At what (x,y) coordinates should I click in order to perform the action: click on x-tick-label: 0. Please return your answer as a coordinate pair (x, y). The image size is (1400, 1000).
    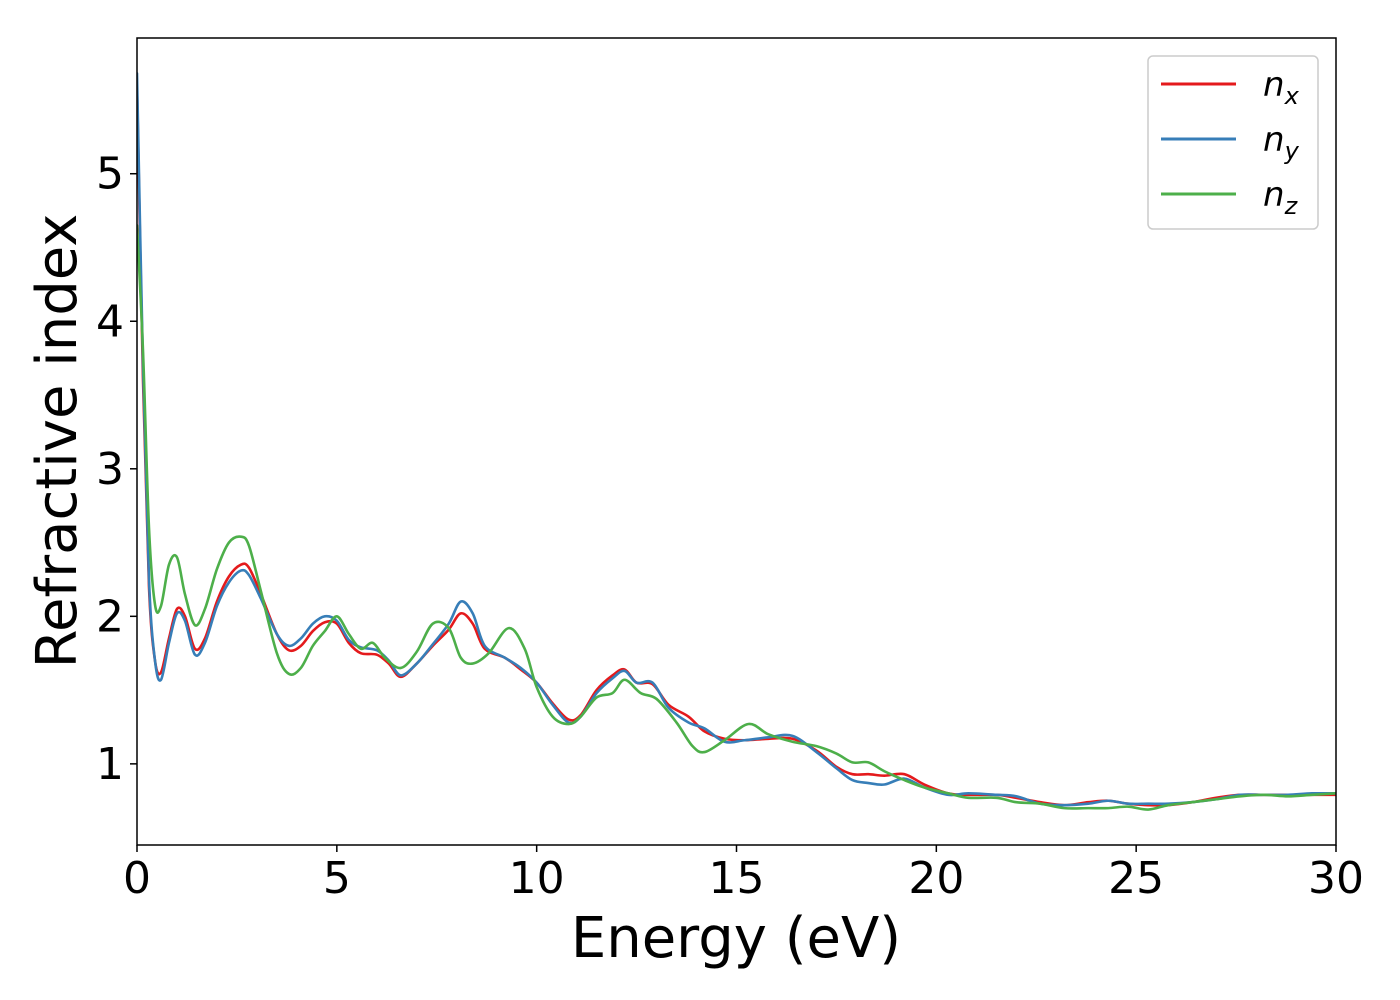
    Looking at the image, I should click on (137, 878).